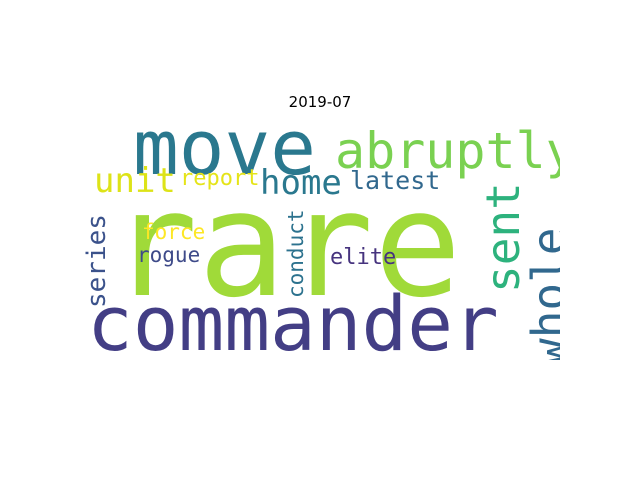  I want to click on word-whole: whole, so click(541, 293).